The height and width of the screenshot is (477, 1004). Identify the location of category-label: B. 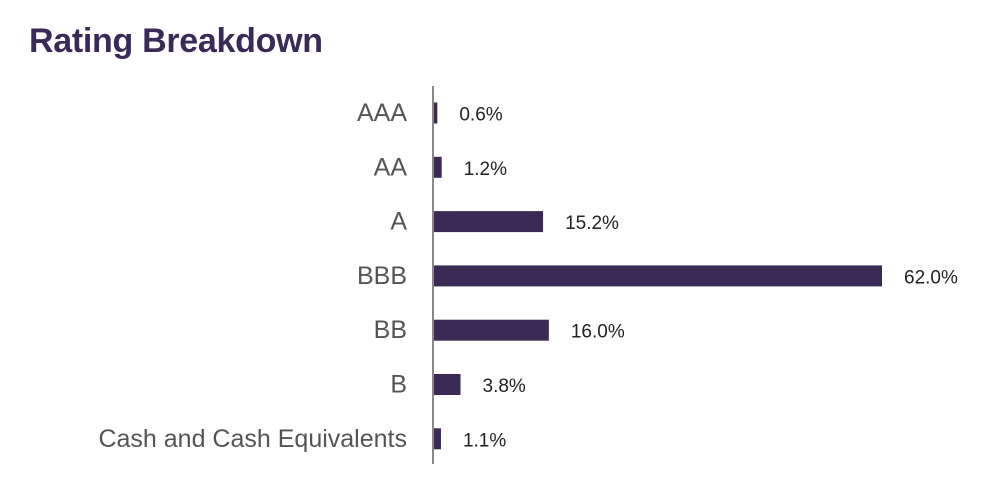
(398, 385).